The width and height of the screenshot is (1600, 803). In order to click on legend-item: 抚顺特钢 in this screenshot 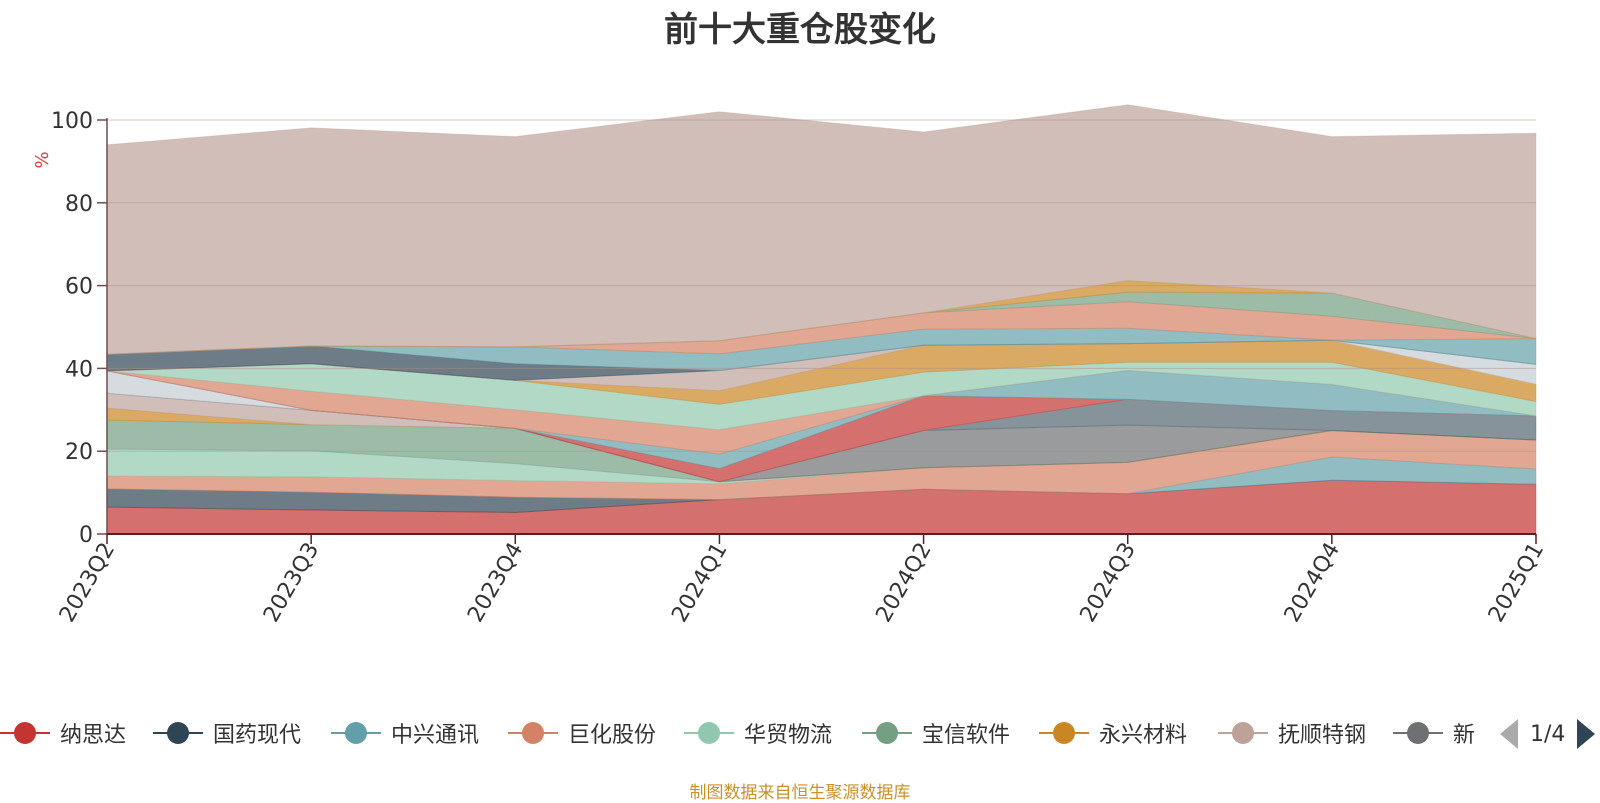, I will do `click(1292, 733)`.